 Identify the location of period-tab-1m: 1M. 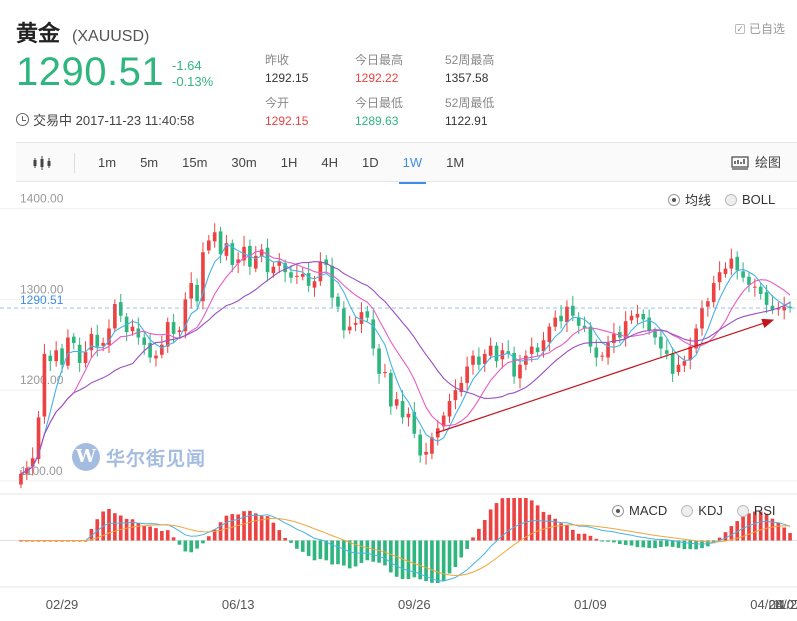
(455, 162).